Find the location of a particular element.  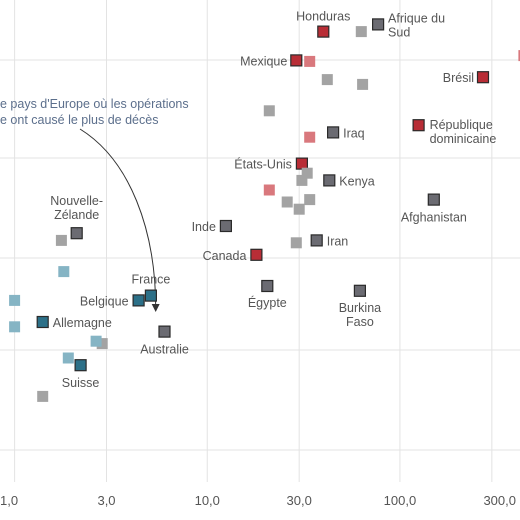

point-label-3: Mexique is located at coordinates (263, 61).